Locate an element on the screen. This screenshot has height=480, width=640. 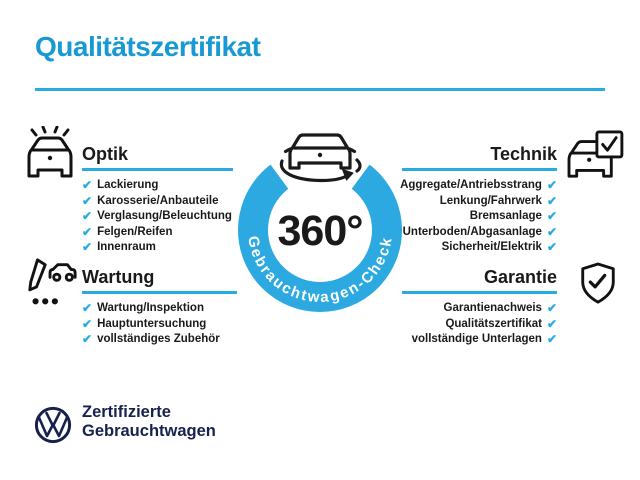
vw-logo is located at coordinates (53, 425).